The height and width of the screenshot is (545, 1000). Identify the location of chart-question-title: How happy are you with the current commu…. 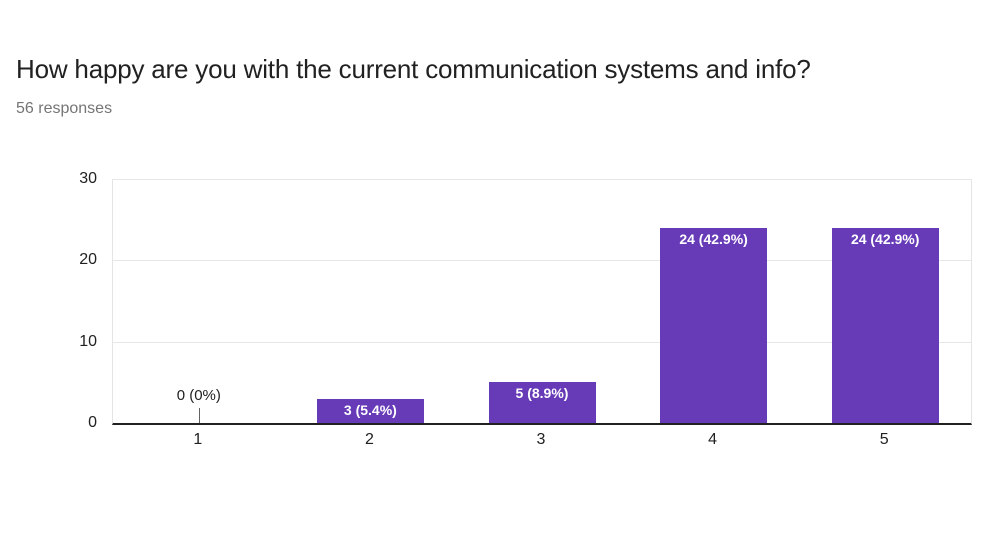
(413, 69).